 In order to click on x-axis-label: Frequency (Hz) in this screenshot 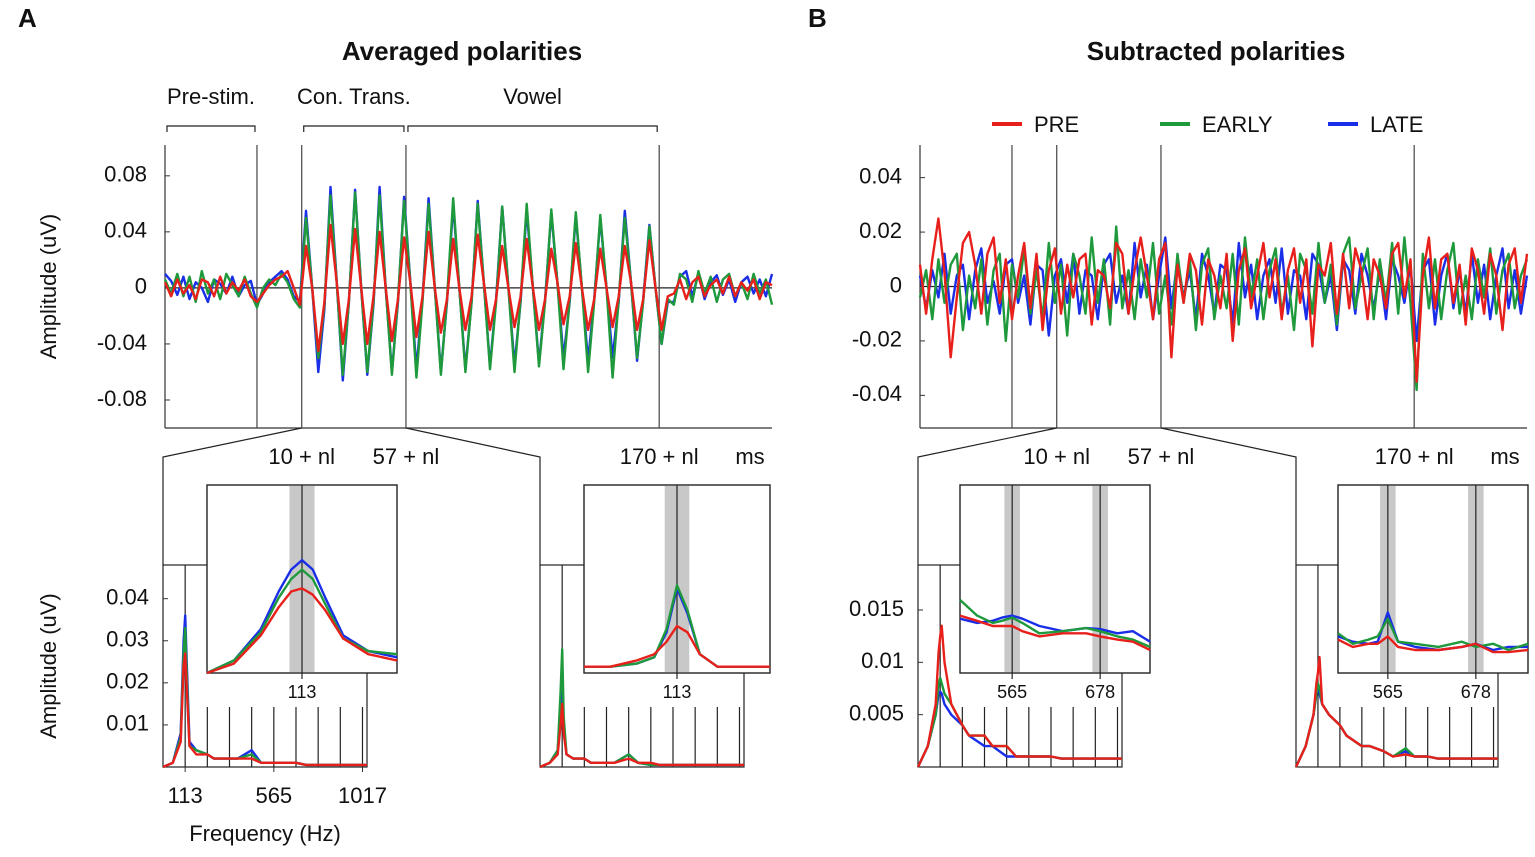, I will do `click(265, 833)`.